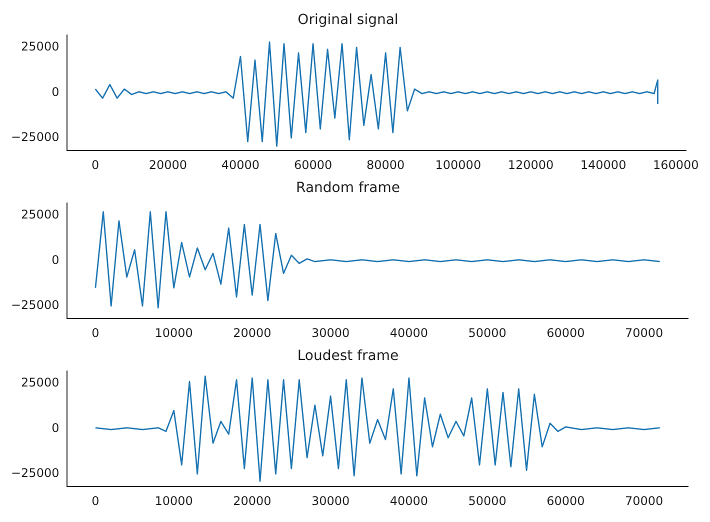 Image resolution: width=710 pixels, height=522 pixels. Describe the element at coordinates (348, 20) in the screenshot. I see `chart-title: Original signal` at that location.